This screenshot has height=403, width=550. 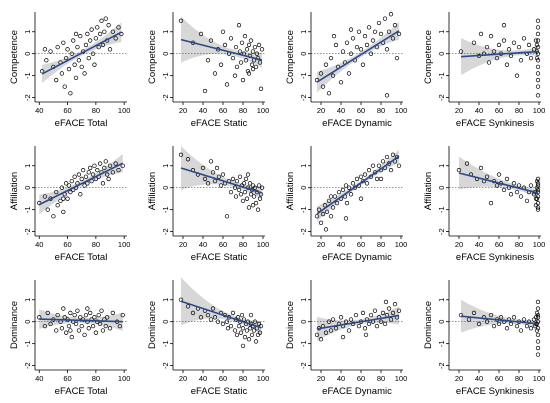 What do you see at coordinates (219, 123) in the screenshot?
I see `x-axis-title: eFACE Static` at bounding box center [219, 123].